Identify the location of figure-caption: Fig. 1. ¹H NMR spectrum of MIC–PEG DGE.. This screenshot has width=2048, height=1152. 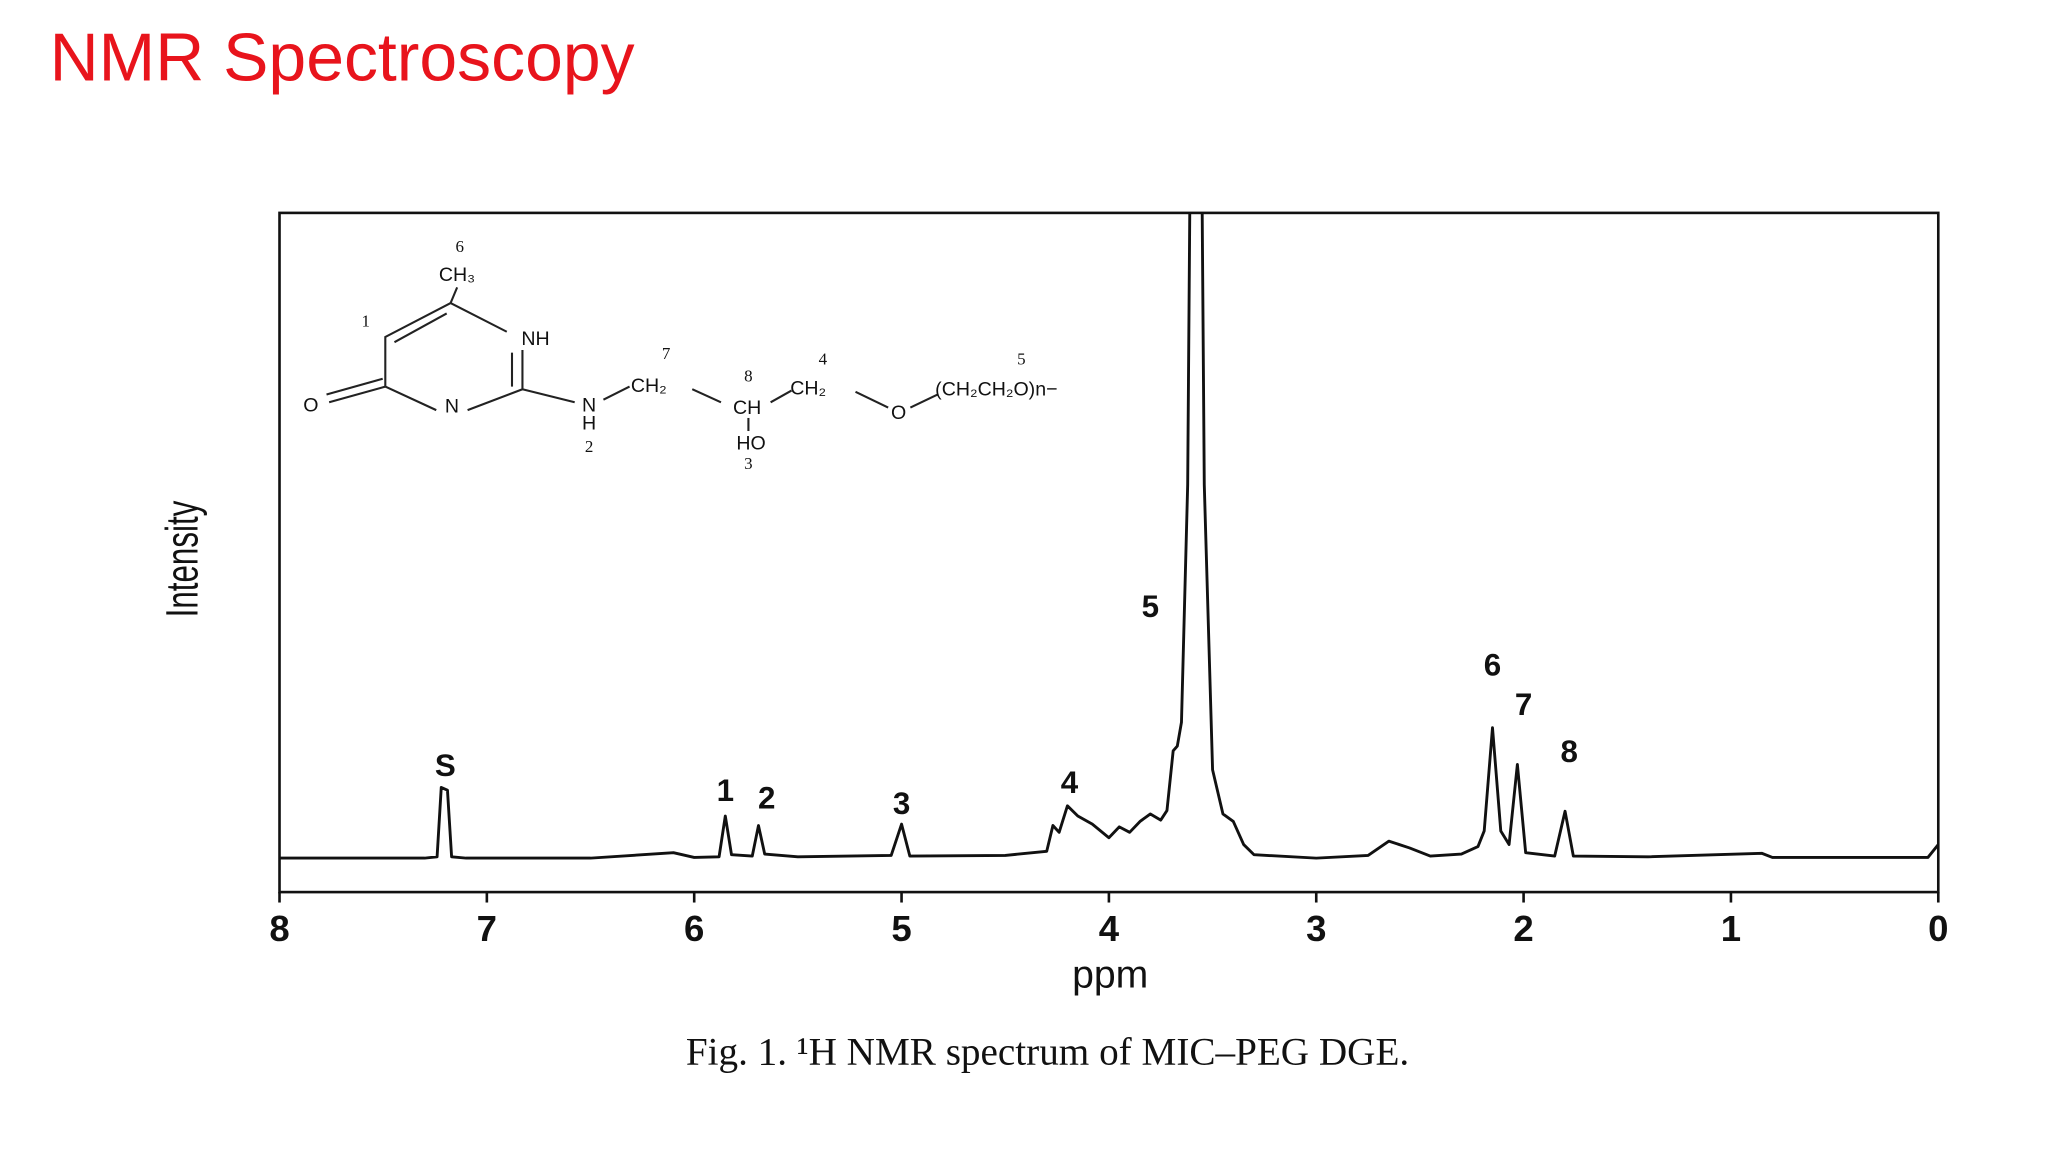
(1047, 1051).